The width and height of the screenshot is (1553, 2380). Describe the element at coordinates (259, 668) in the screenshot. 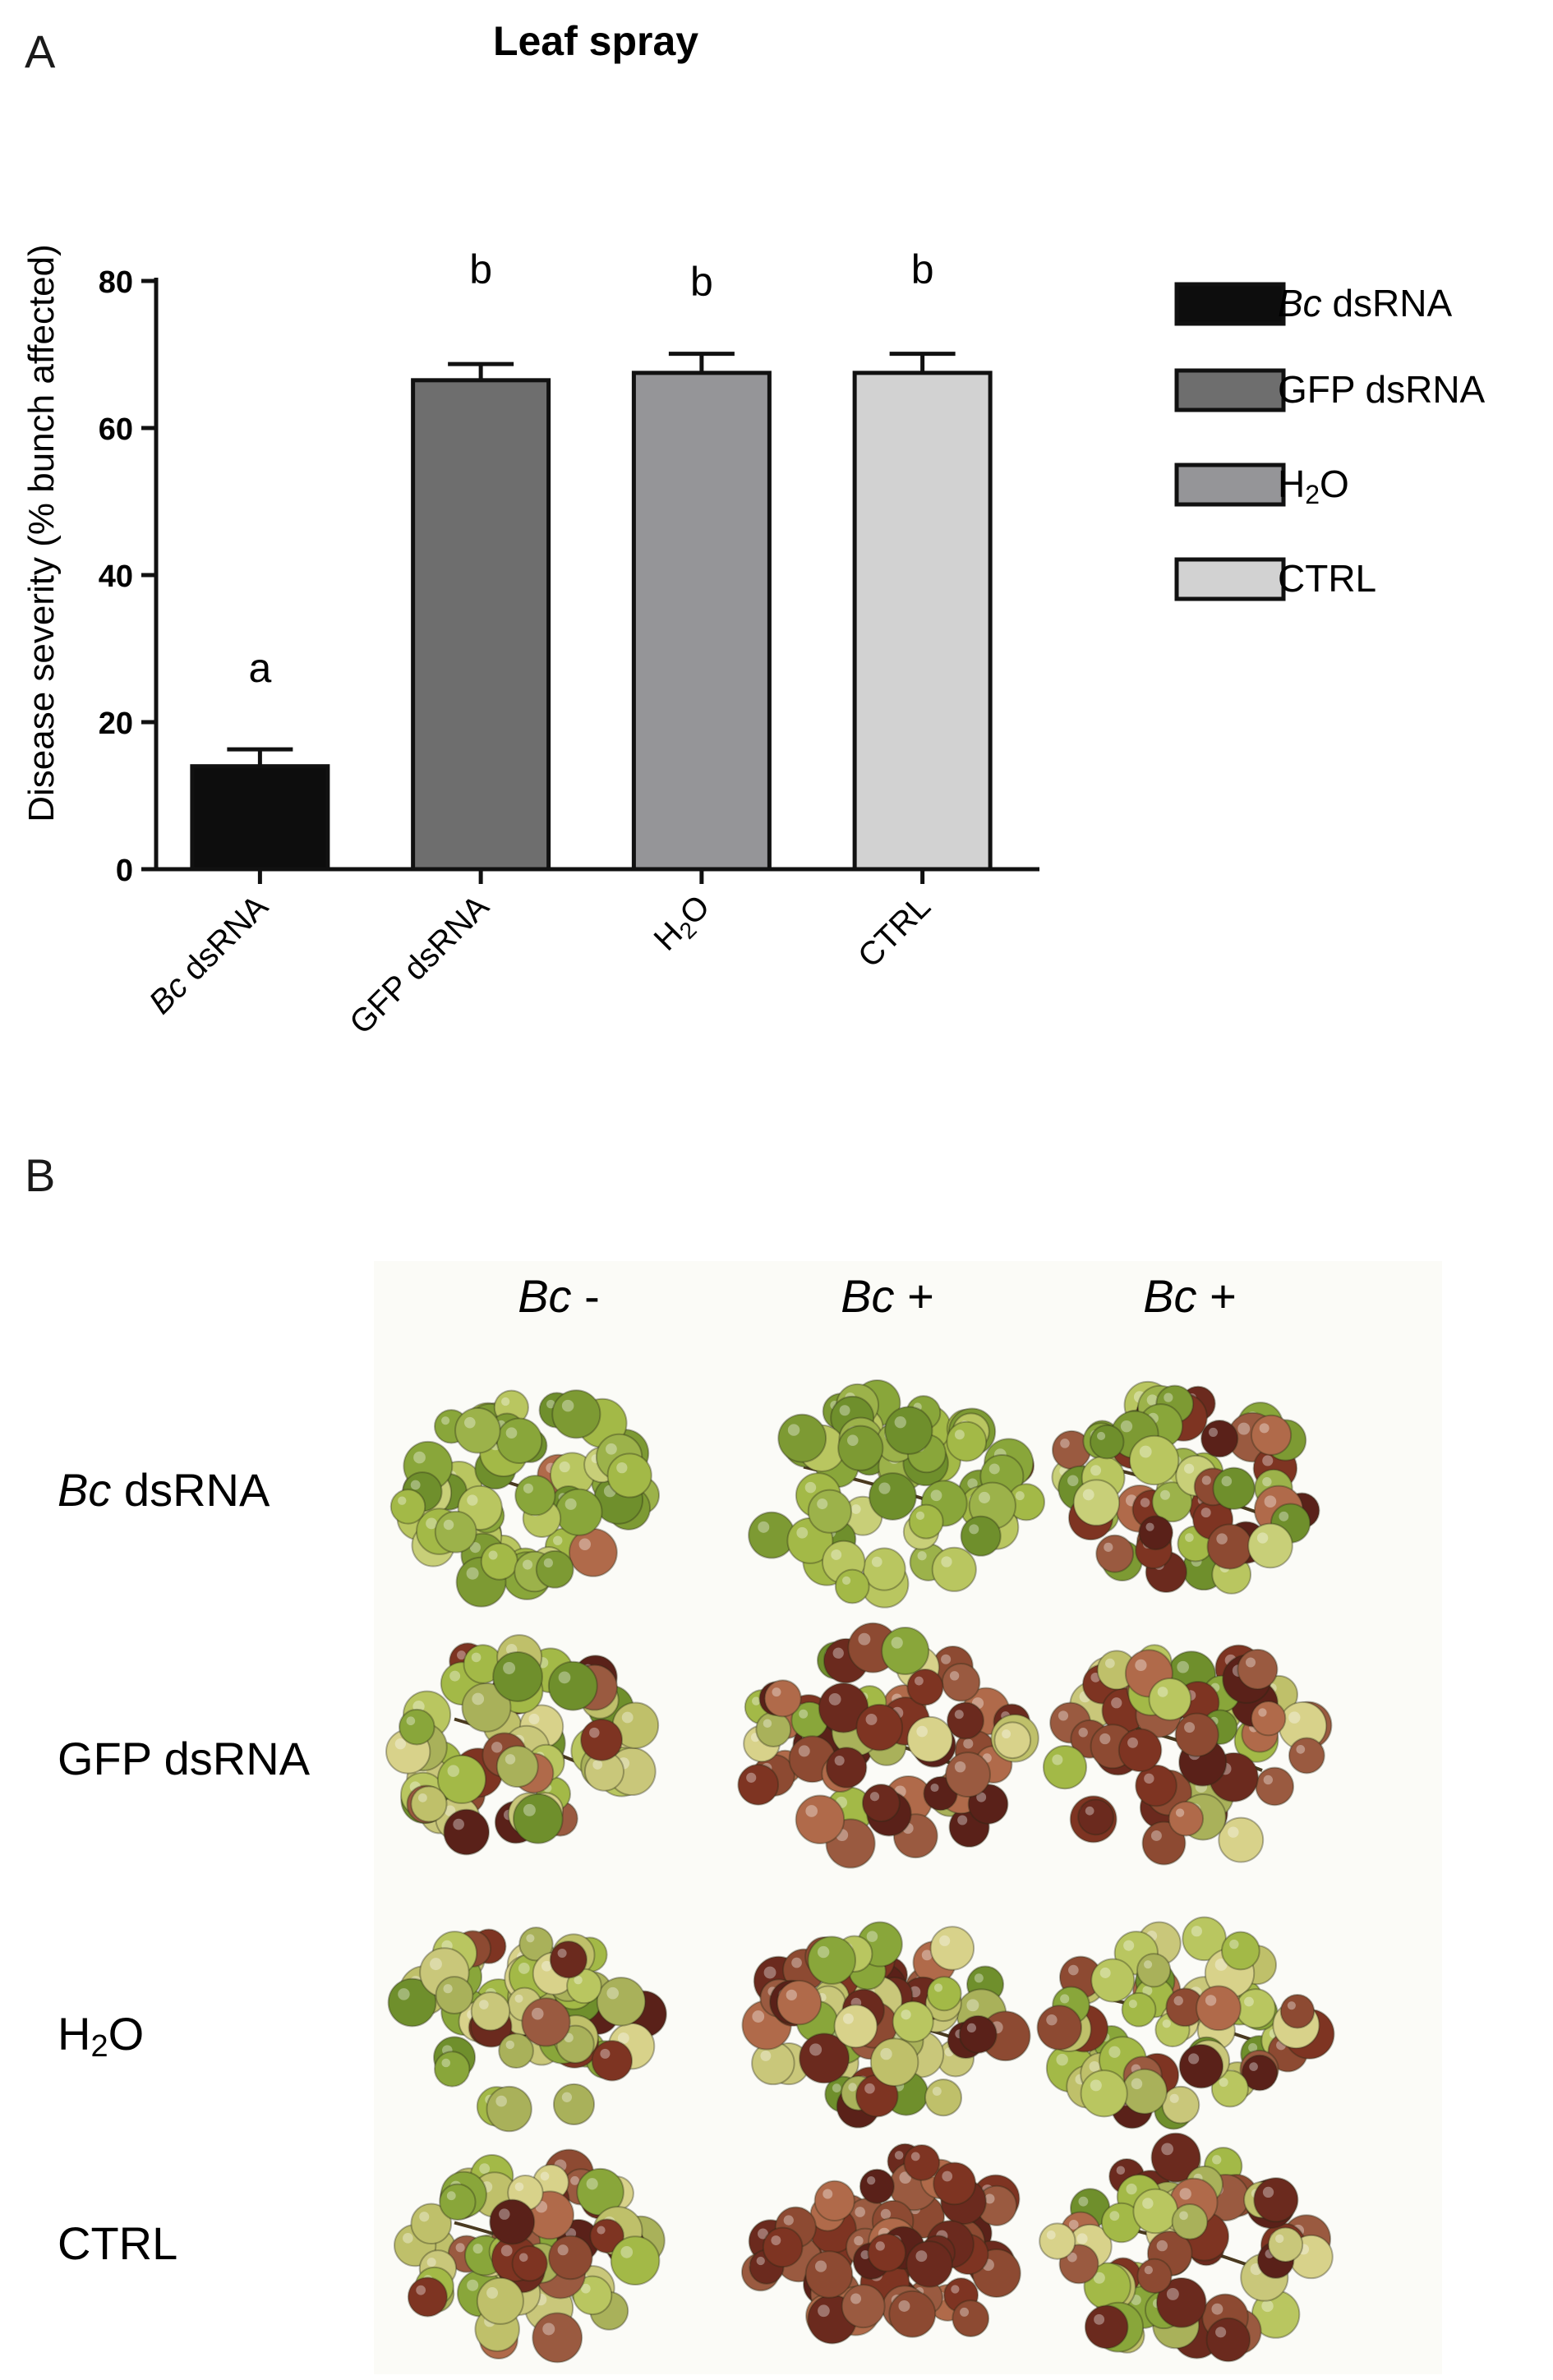

I see `significance-letter: a` at that location.